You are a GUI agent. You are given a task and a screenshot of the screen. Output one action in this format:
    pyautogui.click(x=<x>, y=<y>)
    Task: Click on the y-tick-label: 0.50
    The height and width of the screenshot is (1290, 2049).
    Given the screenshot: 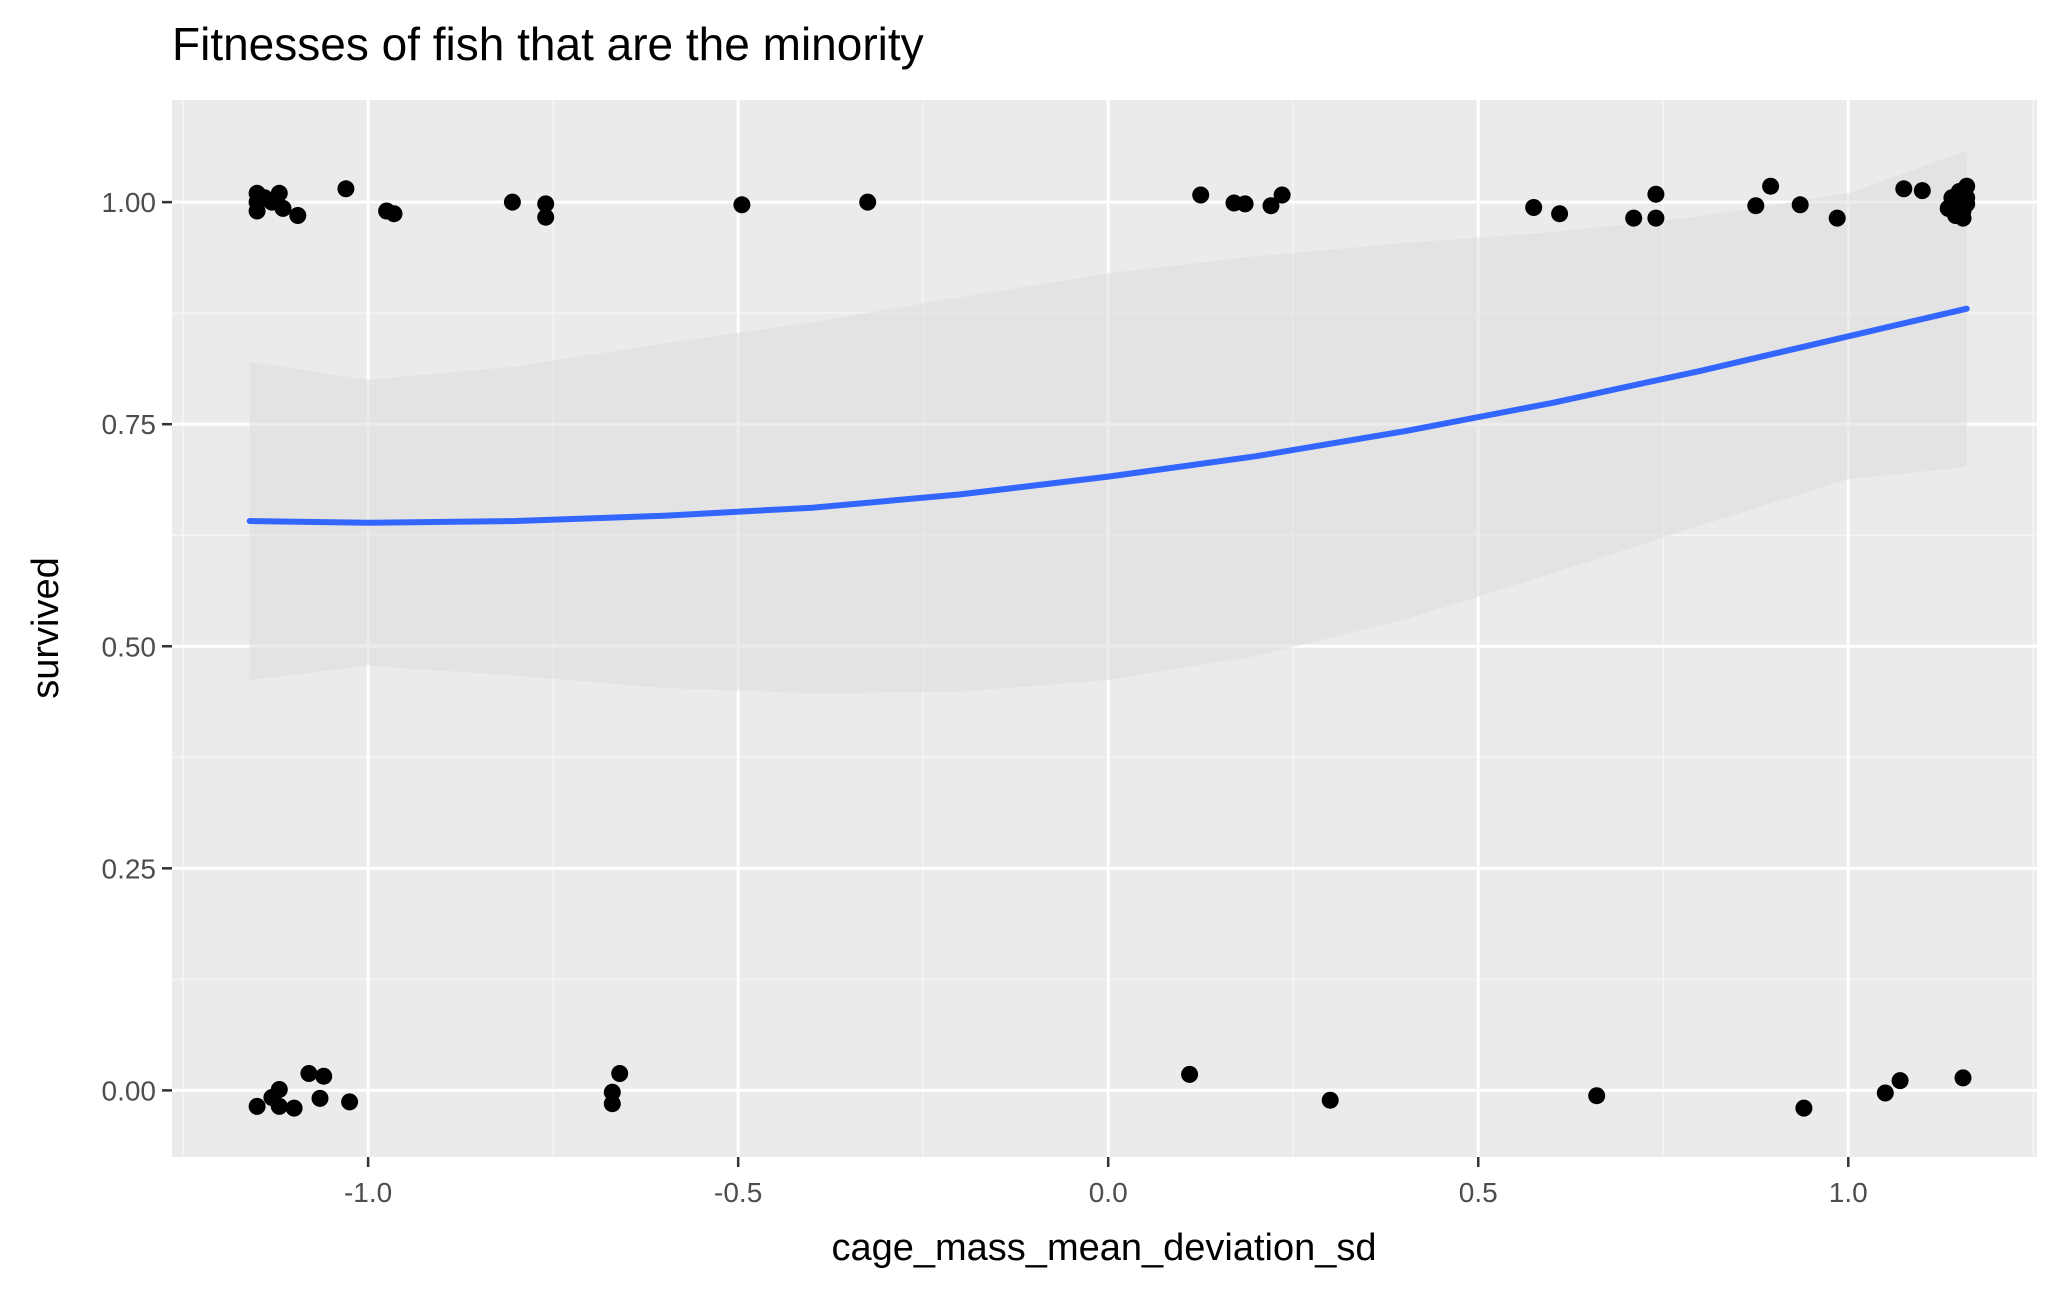 What is the action you would take?
    pyautogui.click(x=129, y=646)
    